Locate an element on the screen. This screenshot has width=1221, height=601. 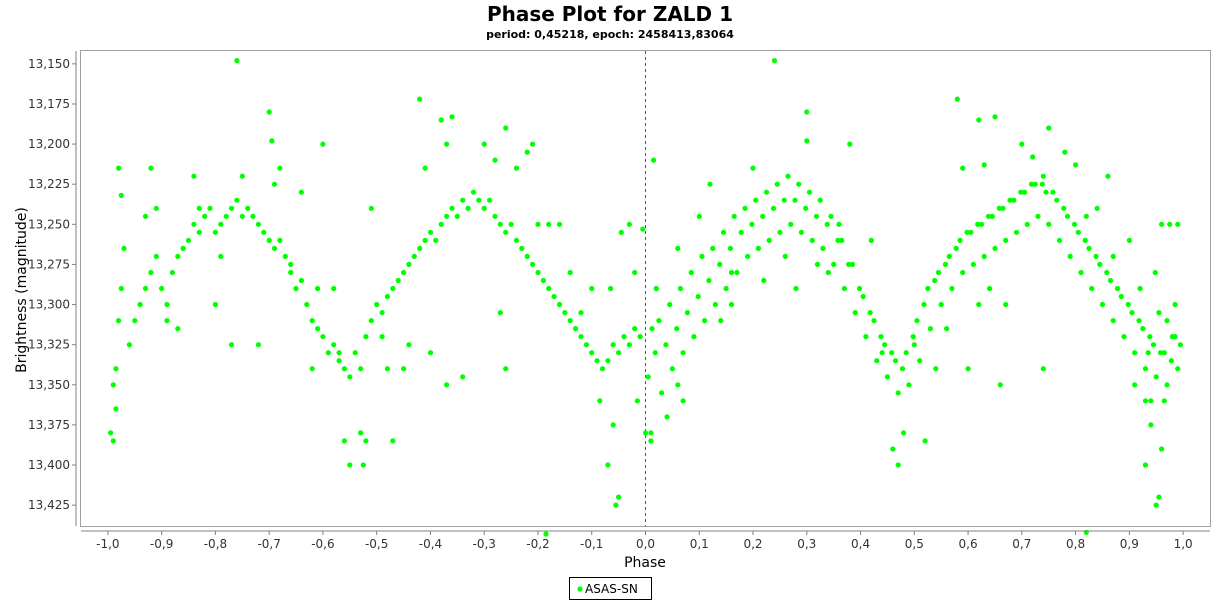
y-tick-label: 13,350 is located at coordinates (49, 385).